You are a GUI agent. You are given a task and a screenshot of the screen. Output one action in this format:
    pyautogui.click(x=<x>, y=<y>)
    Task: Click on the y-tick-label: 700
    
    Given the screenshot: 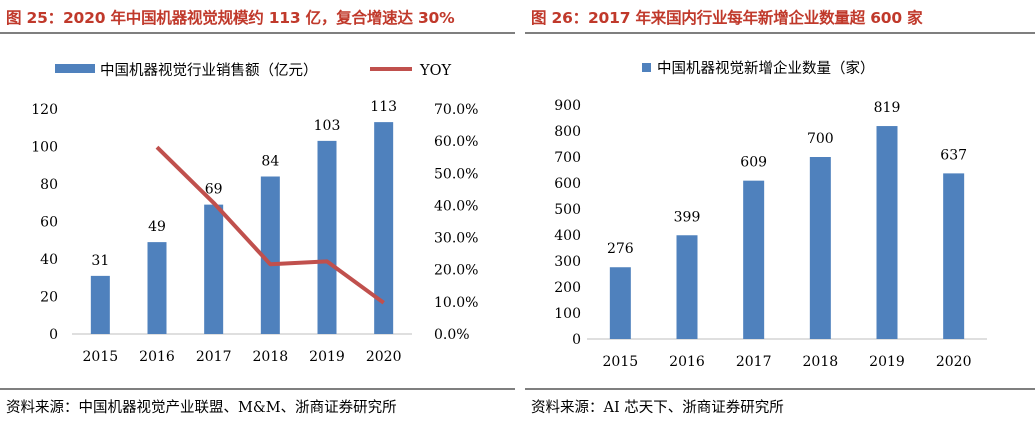 What is the action you would take?
    pyautogui.click(x=567, y=158)
    